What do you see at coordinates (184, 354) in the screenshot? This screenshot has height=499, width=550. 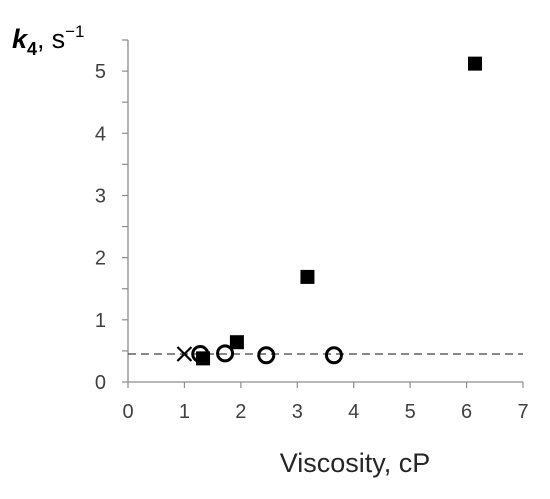 I see `cross-point` at bounding box center [184, 354].